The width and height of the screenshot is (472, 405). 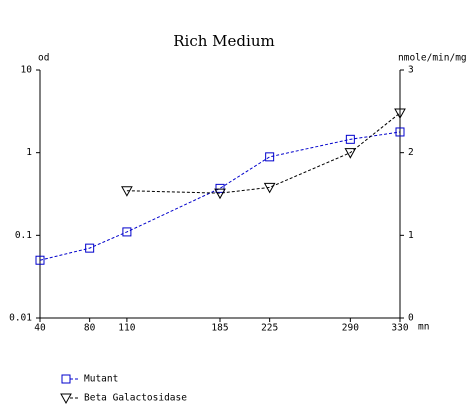 I want to click on x-tick-label: 225, so click(x=269, y=328).